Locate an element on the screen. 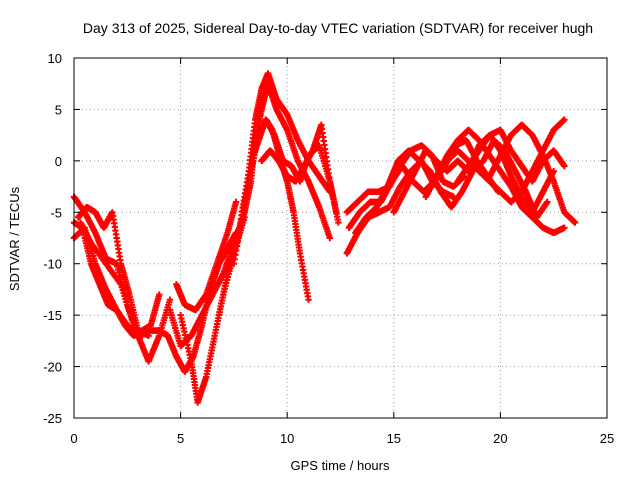 The width and height of the screenshot is (640, 480). y-tick-label: 5 is located at coordinates (58, 109).